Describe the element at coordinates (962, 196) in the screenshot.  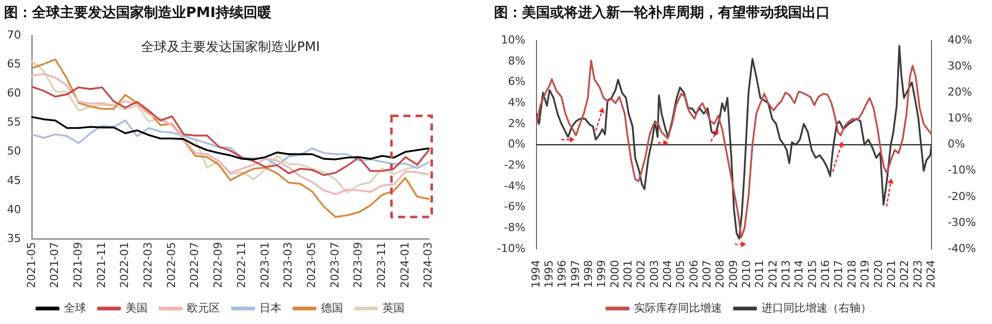
I see `y2-tick-label: -20%` at that location.